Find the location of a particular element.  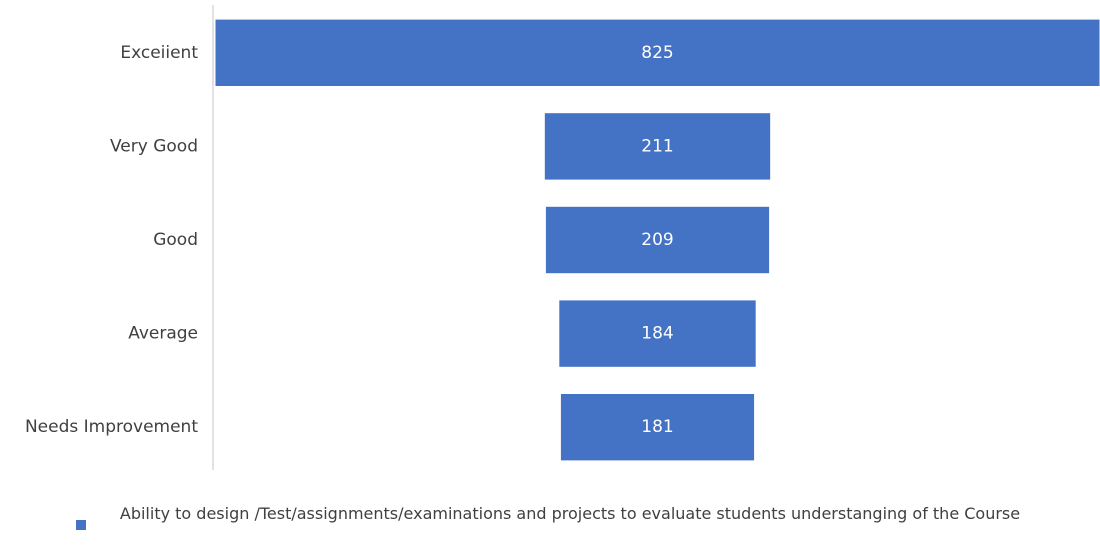

data-label: 184 is located at coordinates (657, 334).